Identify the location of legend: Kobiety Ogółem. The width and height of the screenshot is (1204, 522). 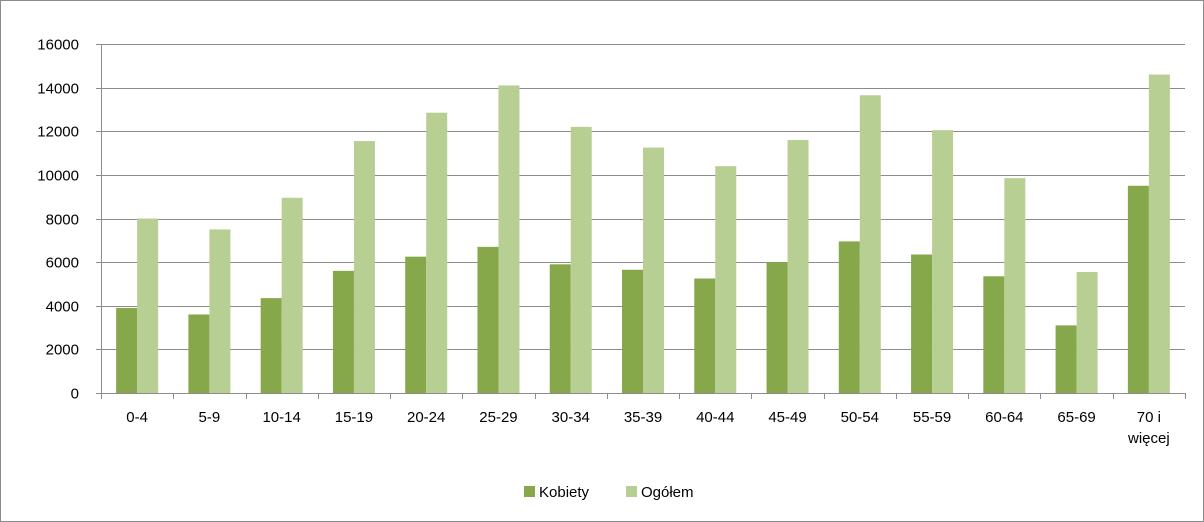
(609, 492).